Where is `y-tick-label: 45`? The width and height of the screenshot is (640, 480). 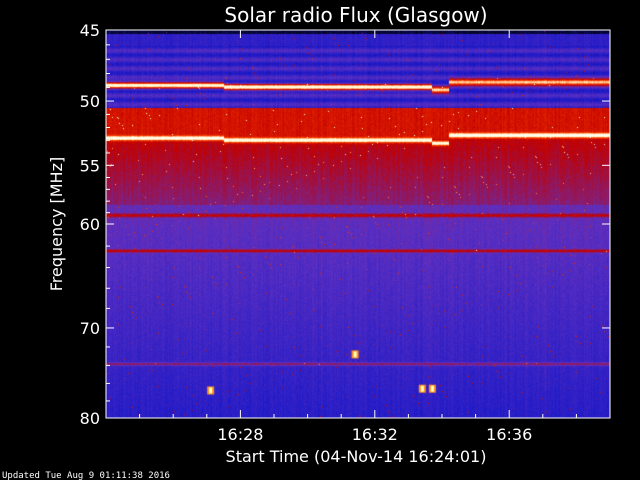 y-tick-label: 45 is located at coordinates (90, 30).